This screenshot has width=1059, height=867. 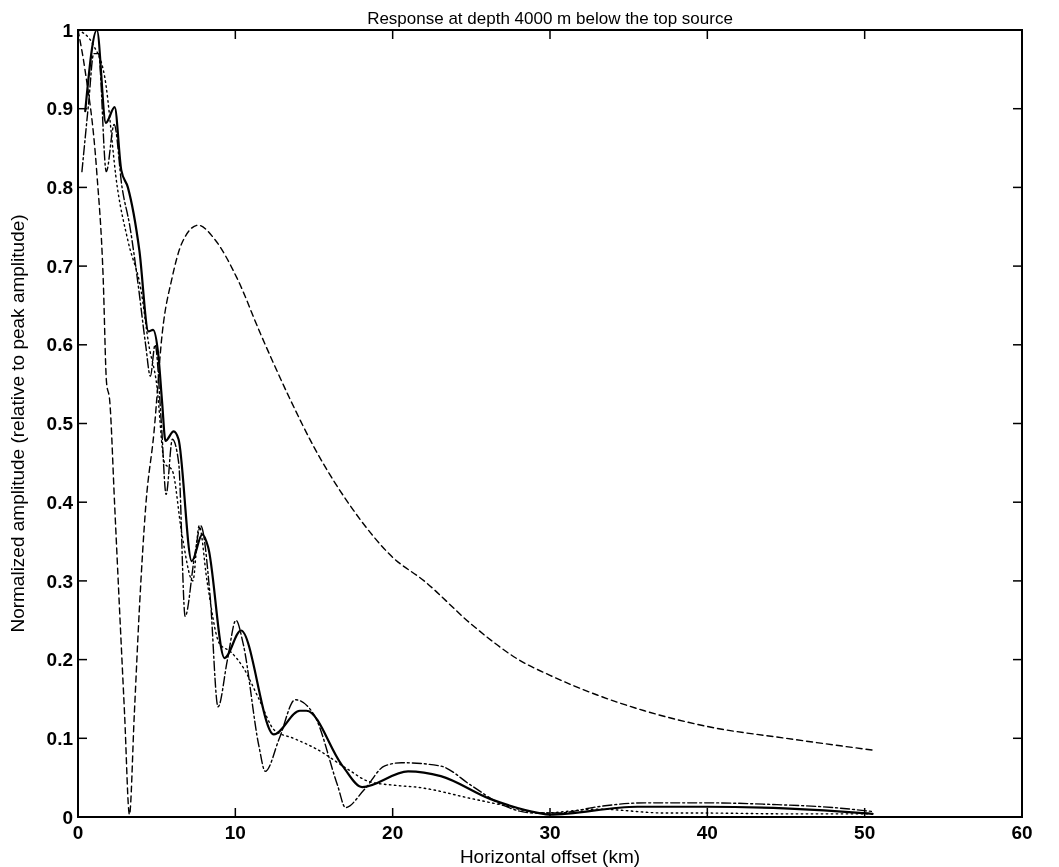 I want to click on y-tick-label: 0.7, so click(x=59, y=266).